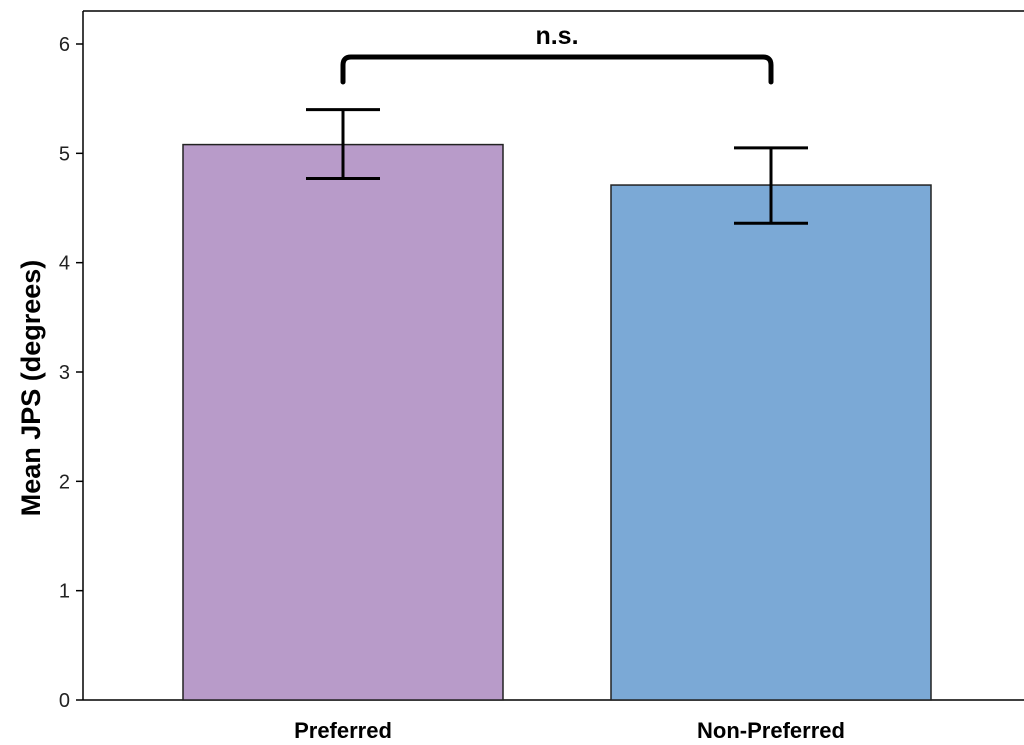 The width and height of the screenshot is (1024, 745). What do you see at coordinates (64, 154) in the screenshot?
I see `y-tick-label: 5` at bounding box center [64, 154].